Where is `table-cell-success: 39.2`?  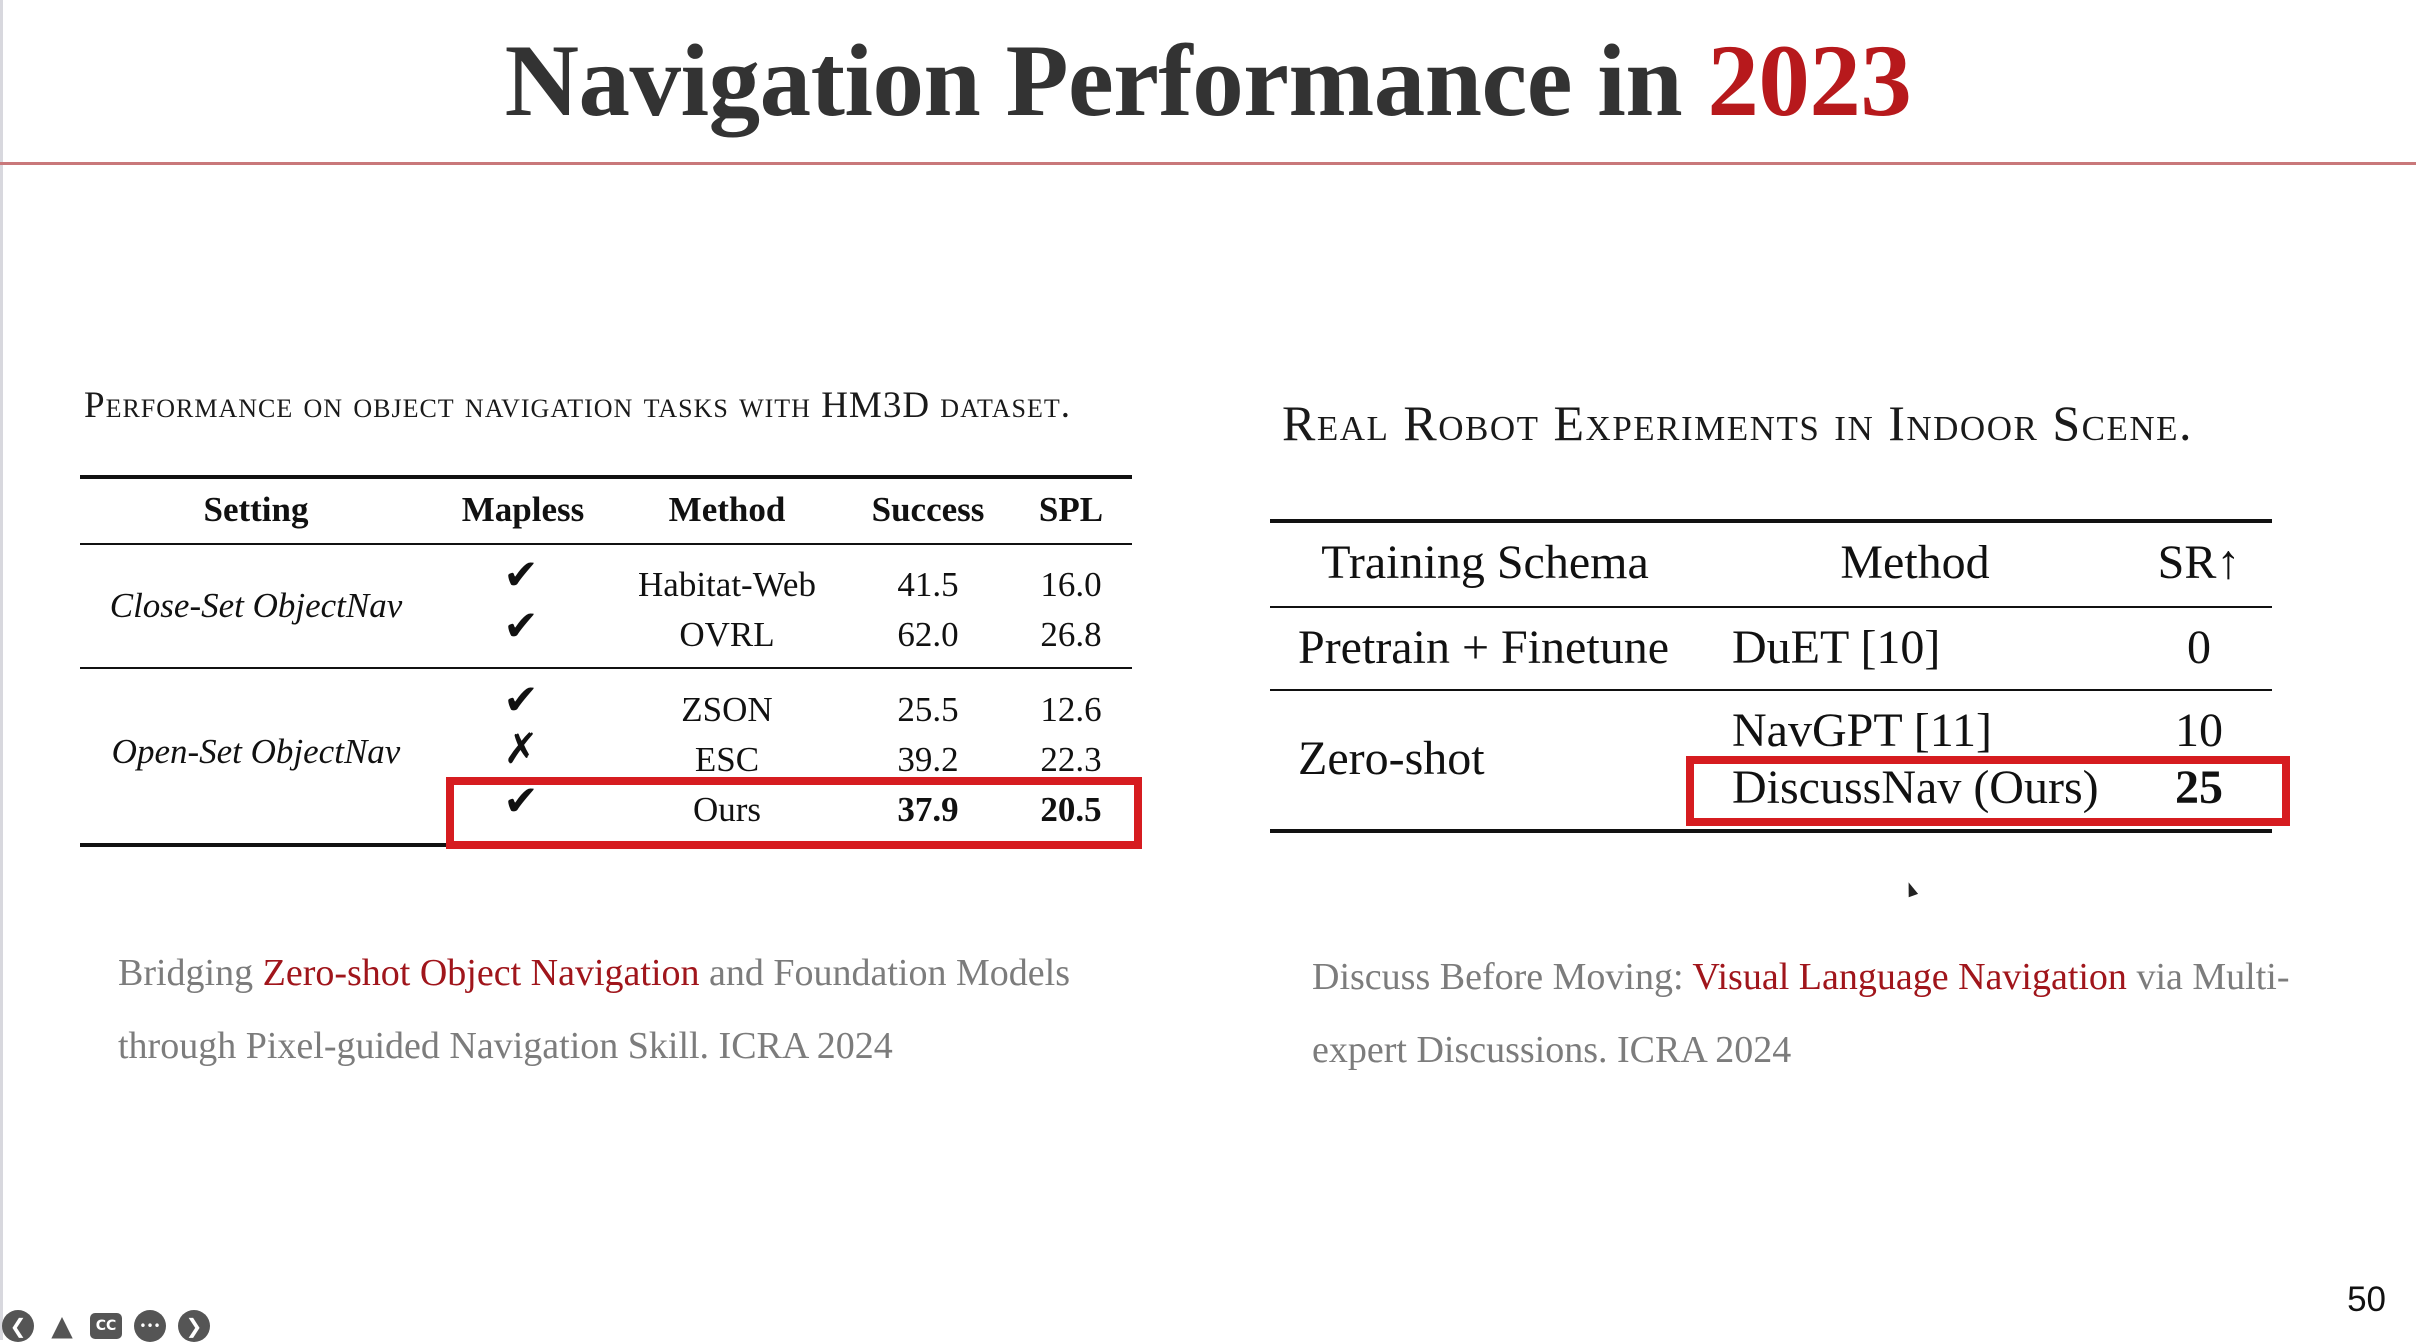 table-cell-success: 39.2 is located at coordinates (928, 759).